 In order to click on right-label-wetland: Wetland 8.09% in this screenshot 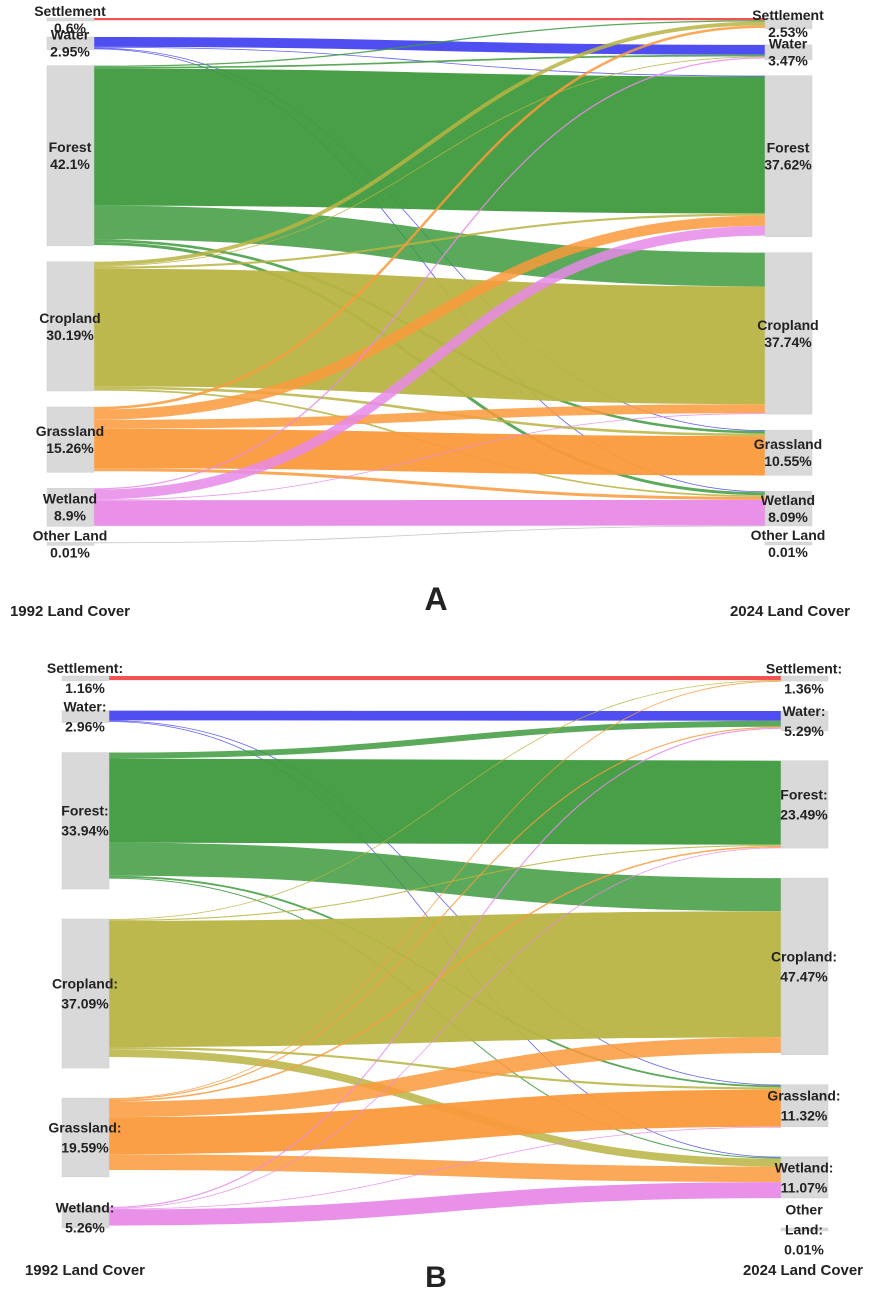, I will do `click(788, 508)`.